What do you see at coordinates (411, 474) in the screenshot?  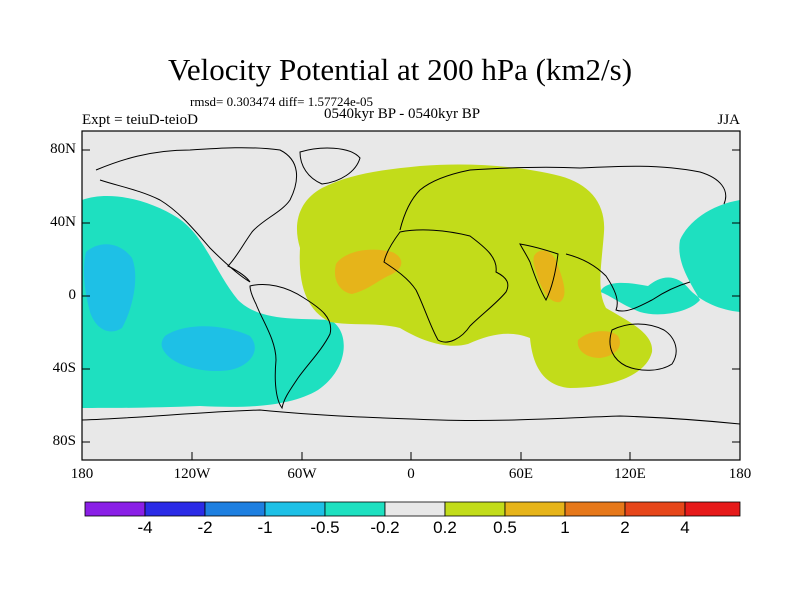 I see `lon-label-0: 0` at bounding box center [411, 474].